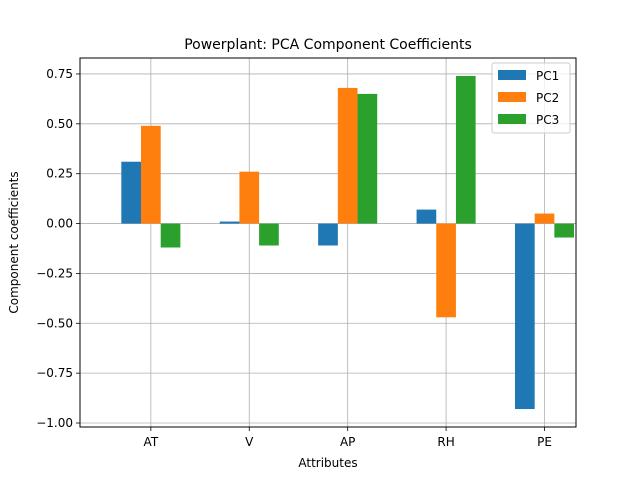  Describe the element at coordinates (170, 235) in the screenshot. I see `bar-pc3-at` at that location.